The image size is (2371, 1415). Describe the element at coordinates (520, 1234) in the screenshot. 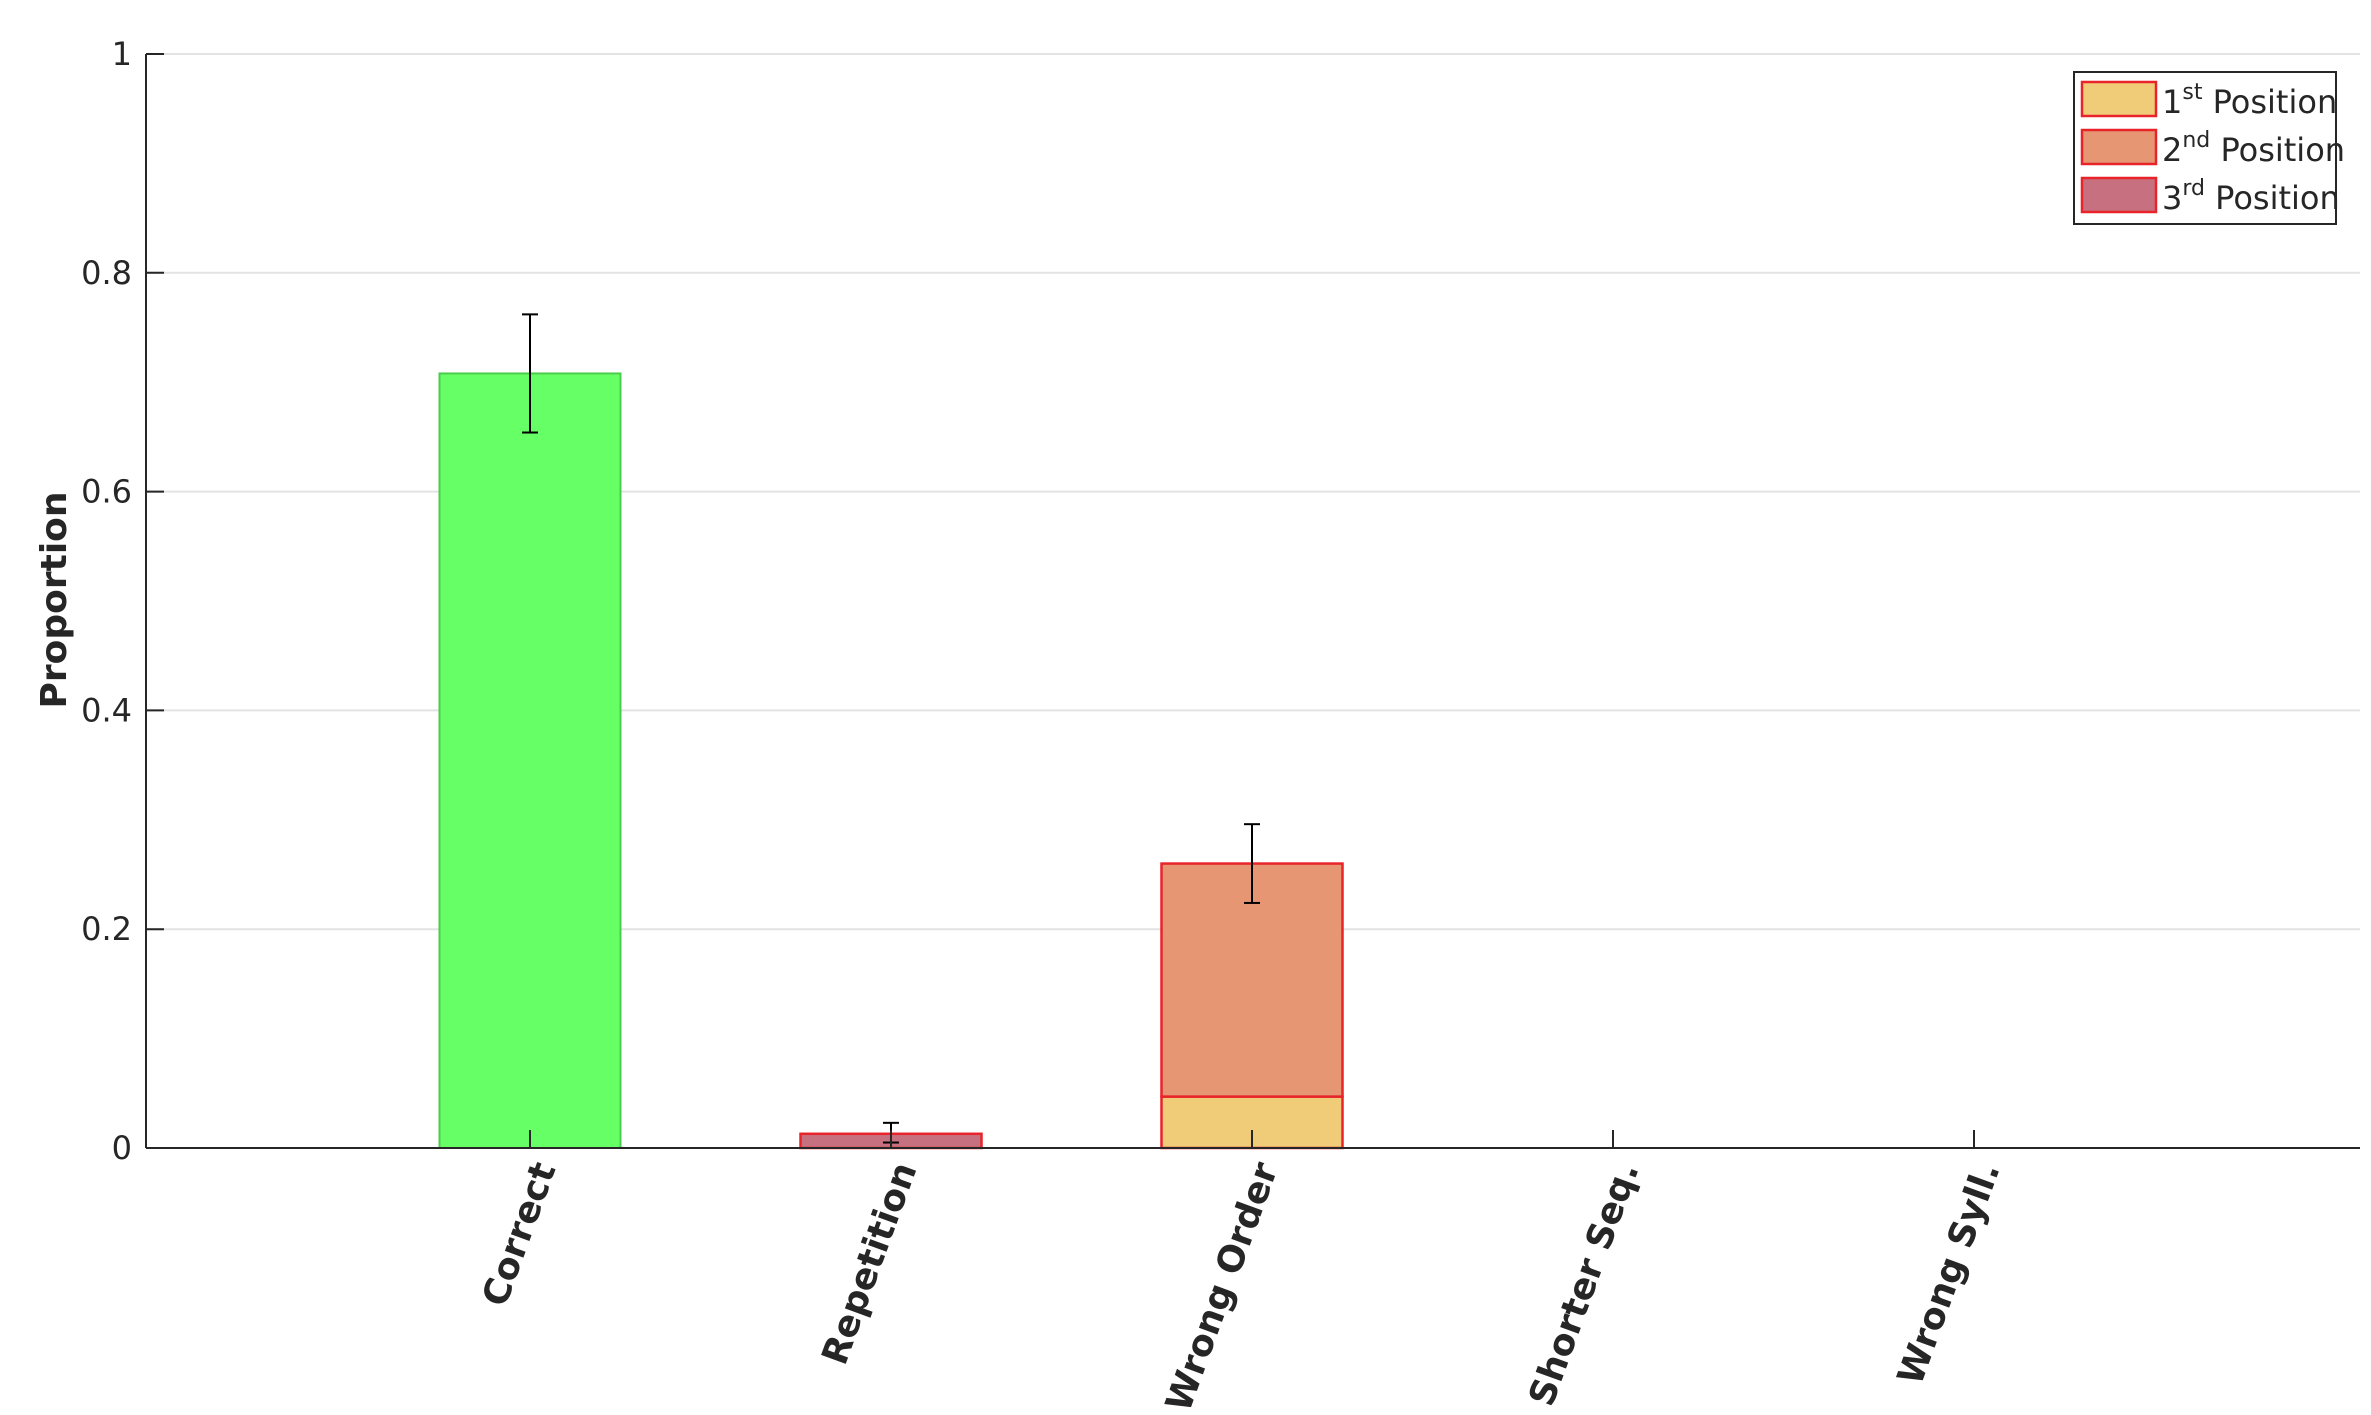

I see `x-tick-label-correct: Correct` at that location.